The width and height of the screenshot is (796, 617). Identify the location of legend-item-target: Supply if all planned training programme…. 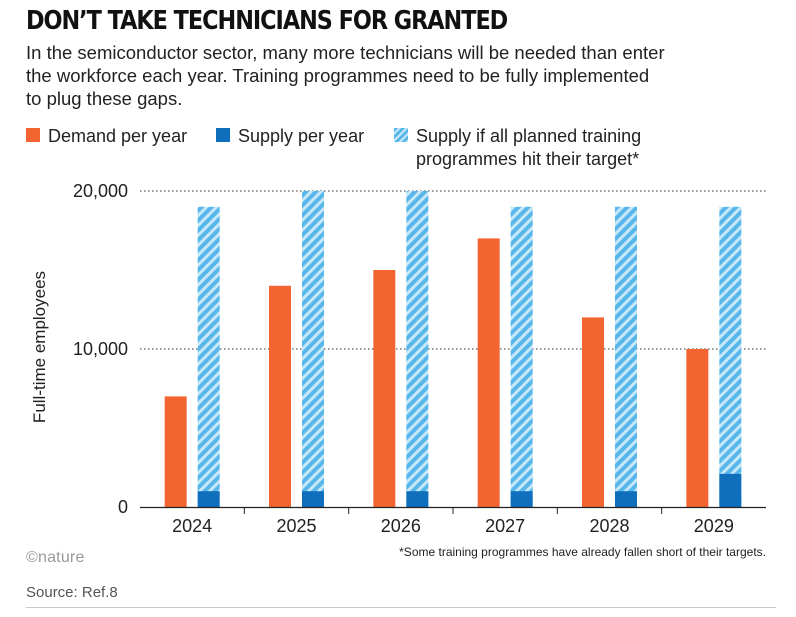
(535, 148).